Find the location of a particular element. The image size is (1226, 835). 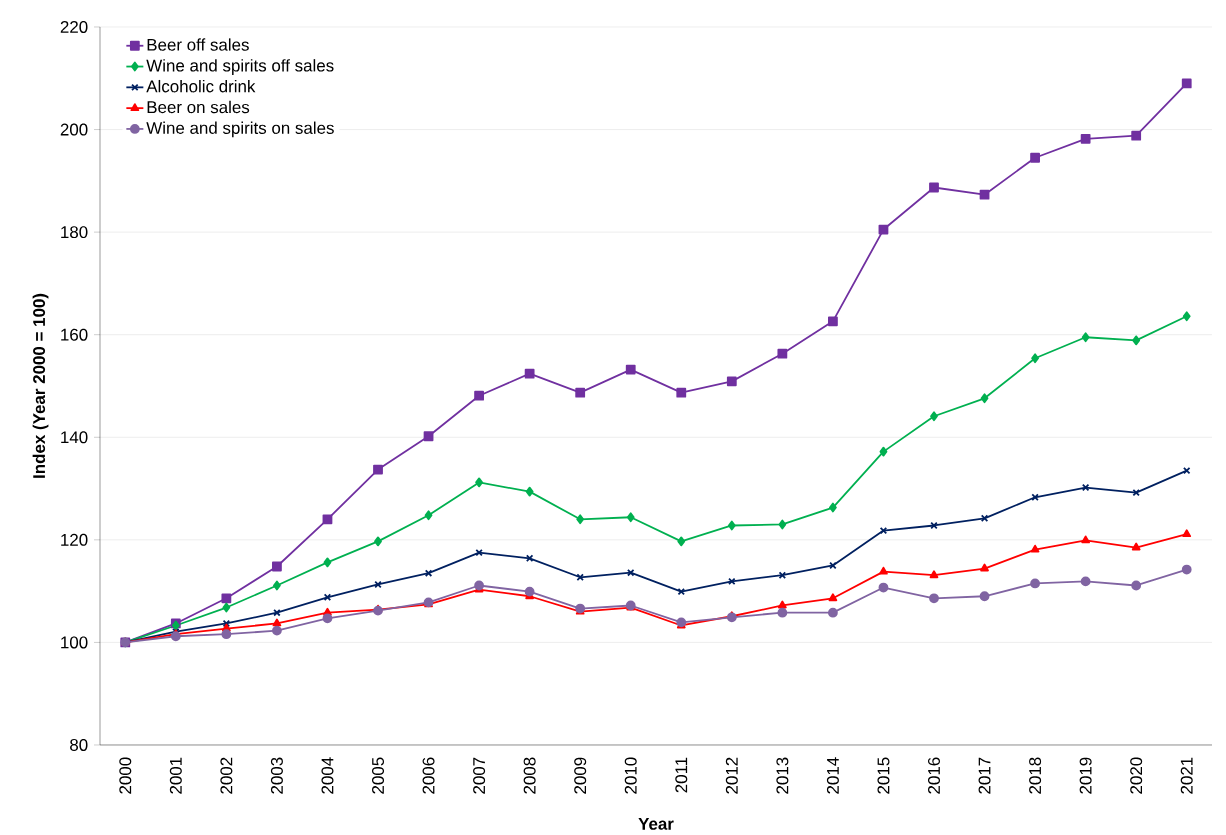

y-tick-label: 200 is located at coordinates (74, 129).